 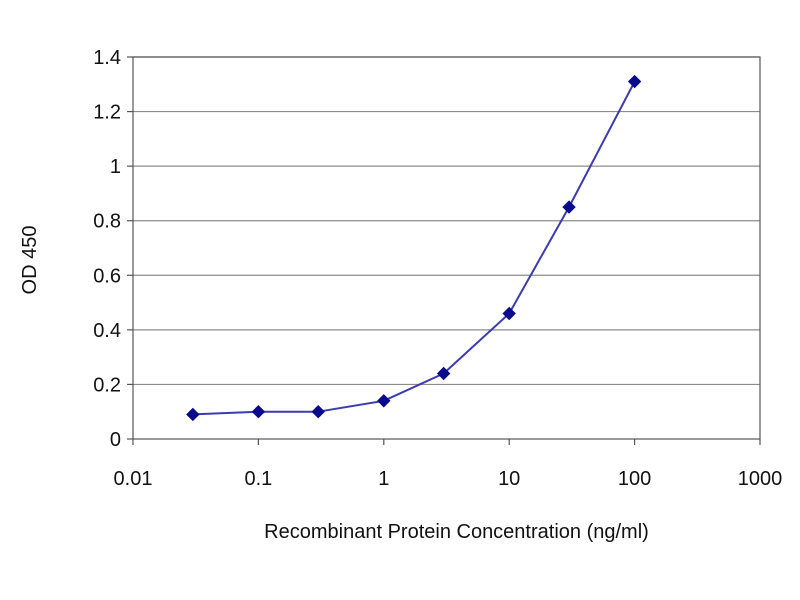 I want to click on y-tick-label-0: 0, so click(x=115, y=440).